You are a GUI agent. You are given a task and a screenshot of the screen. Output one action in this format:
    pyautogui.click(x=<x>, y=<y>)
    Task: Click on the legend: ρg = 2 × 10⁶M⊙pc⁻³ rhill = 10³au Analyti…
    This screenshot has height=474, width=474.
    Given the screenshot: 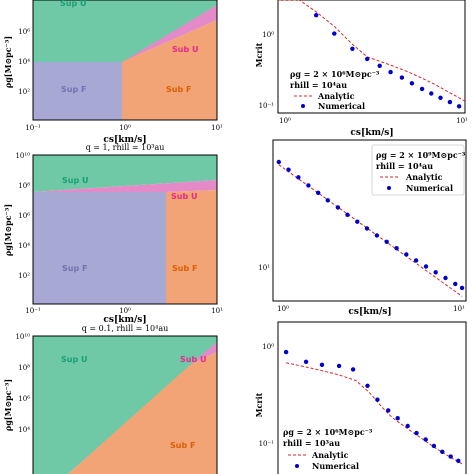 What is the action you would take?
    pyautogui.click(x=328, y=449)
    